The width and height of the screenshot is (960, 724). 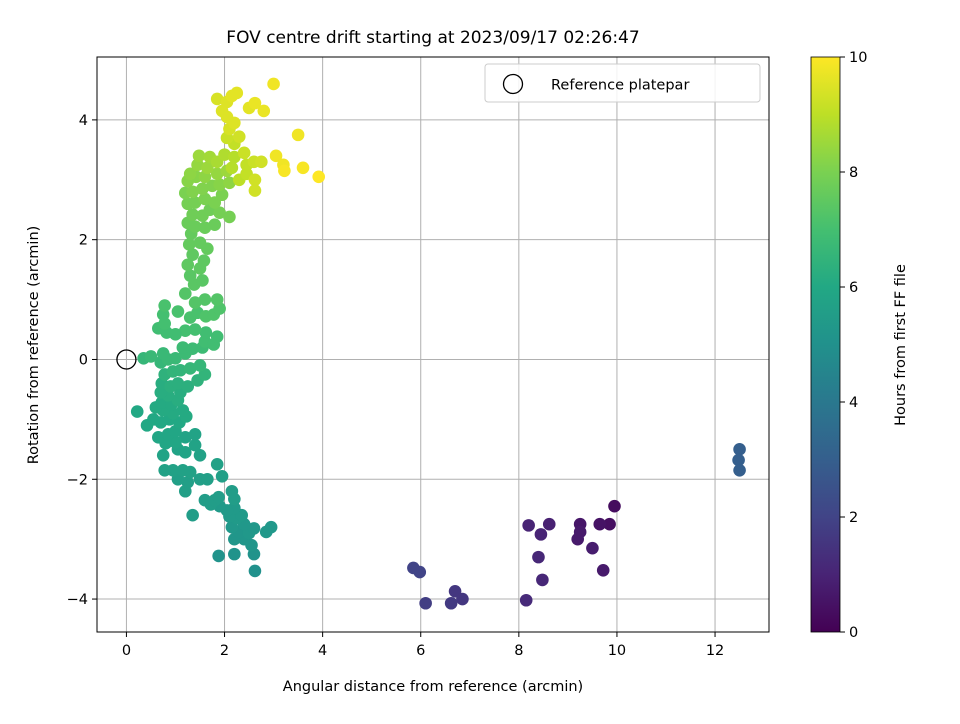 I want to click on colorbar-label: Hours from first FF file, so click(x=901, y=345).